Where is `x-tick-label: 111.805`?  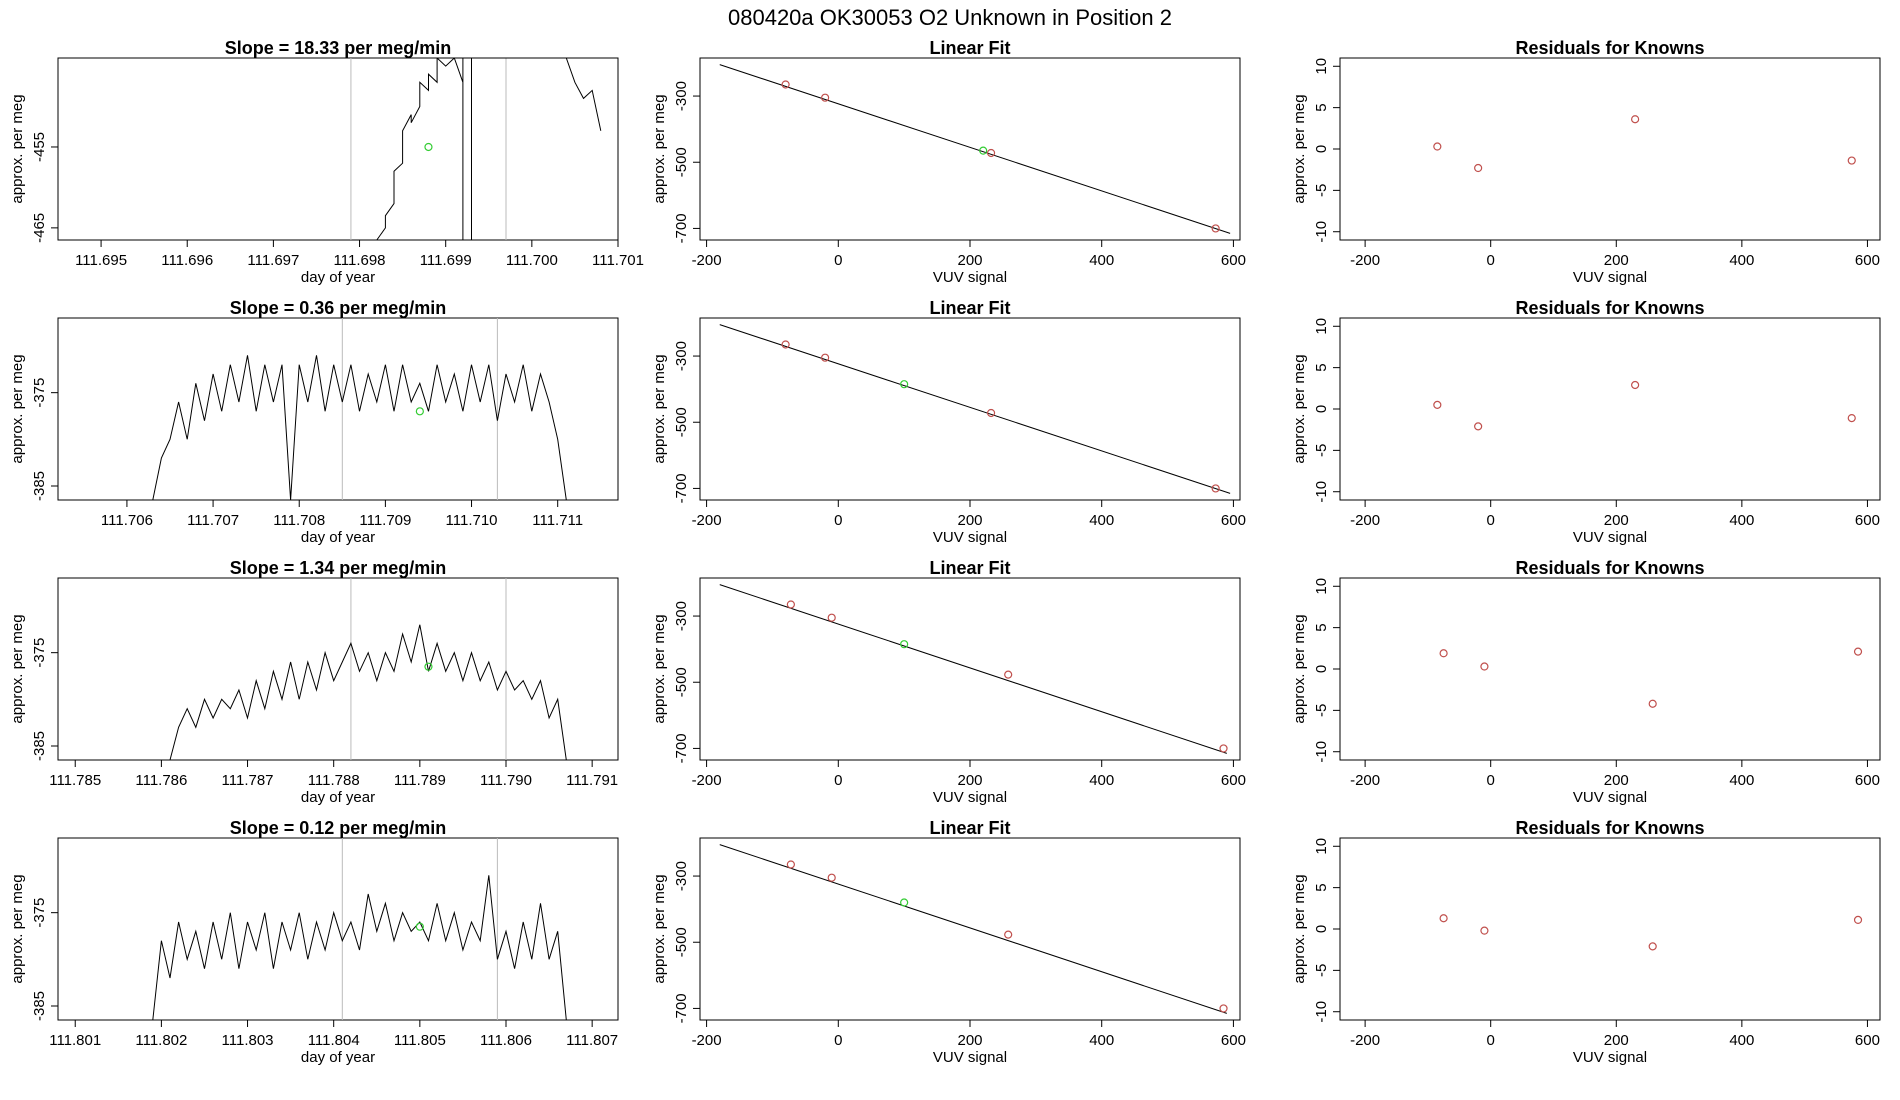
x-tick-label: 111.805 is located at coordinates (420, 1040).